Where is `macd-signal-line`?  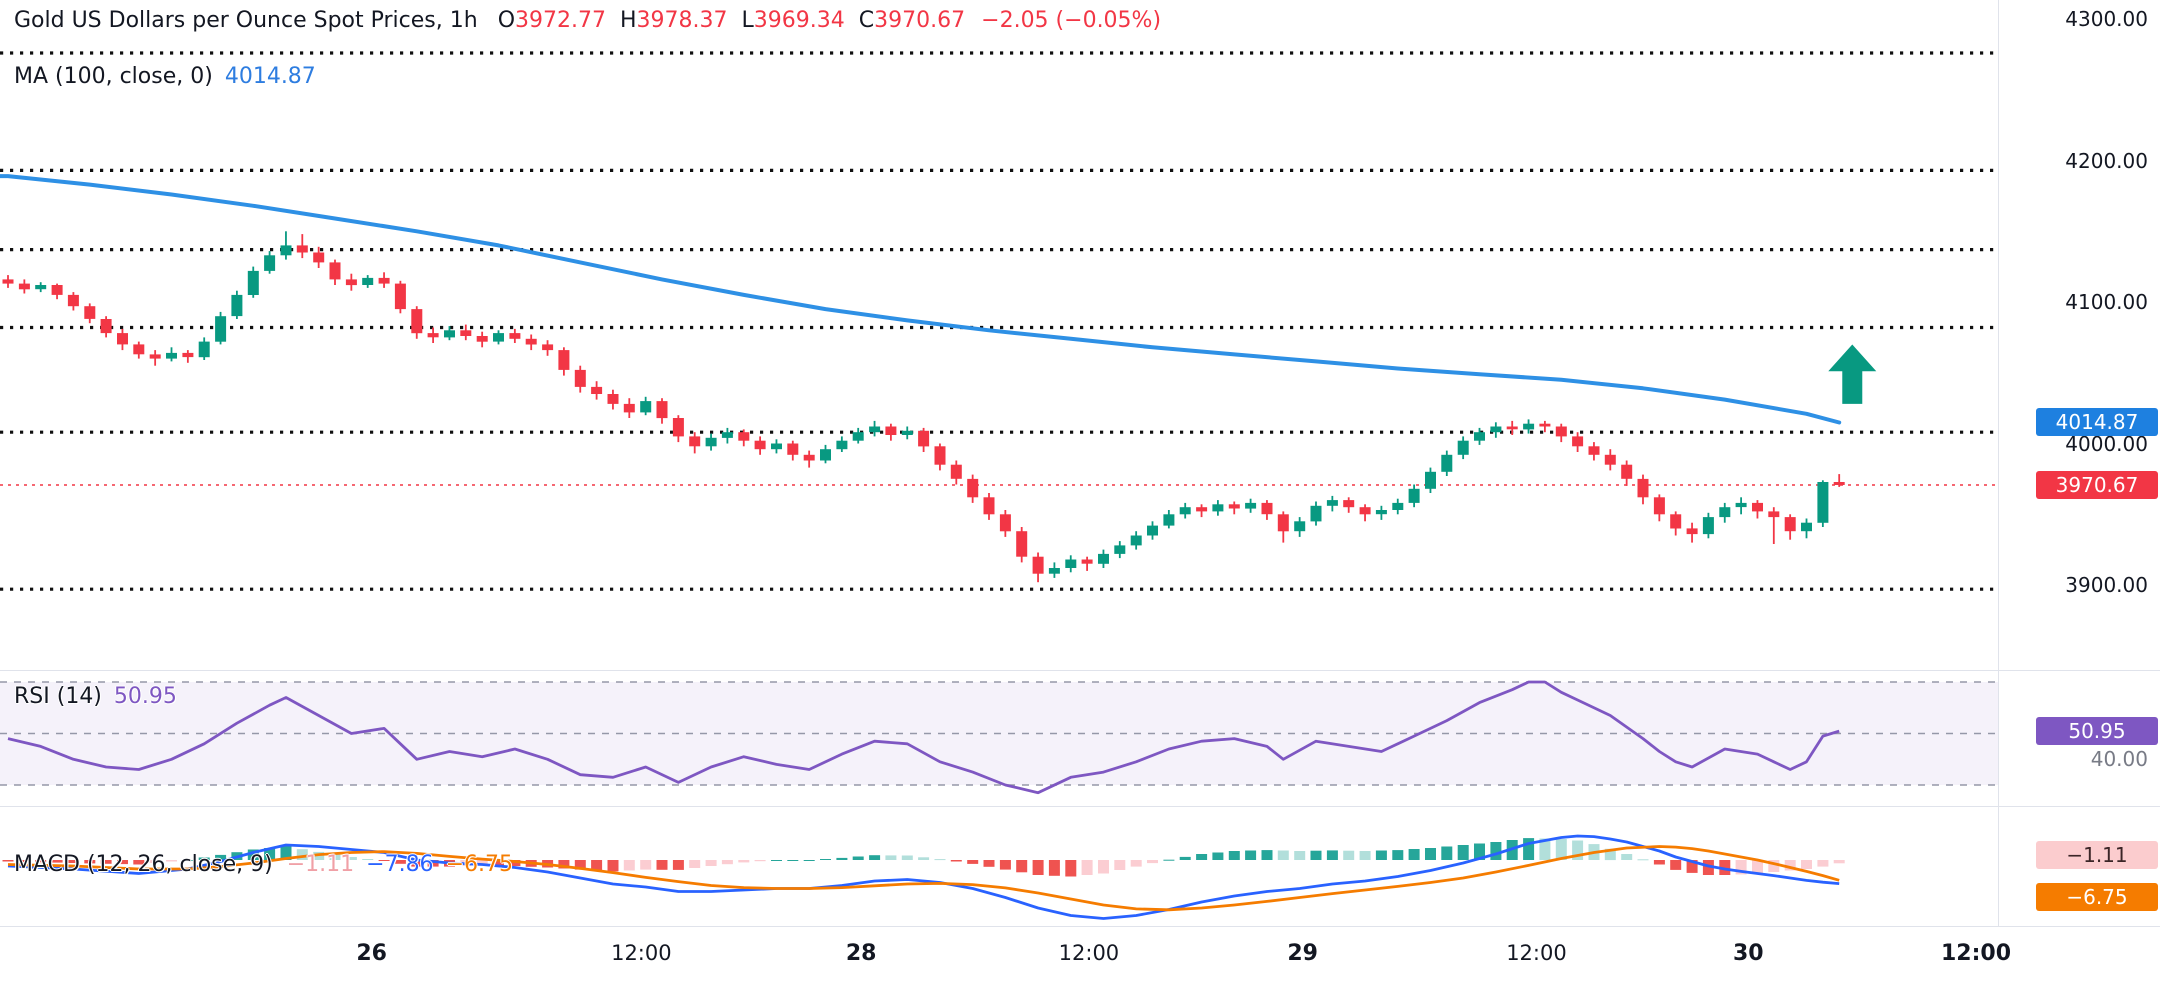 macd-signal-line is located at coordinates (923, 878).